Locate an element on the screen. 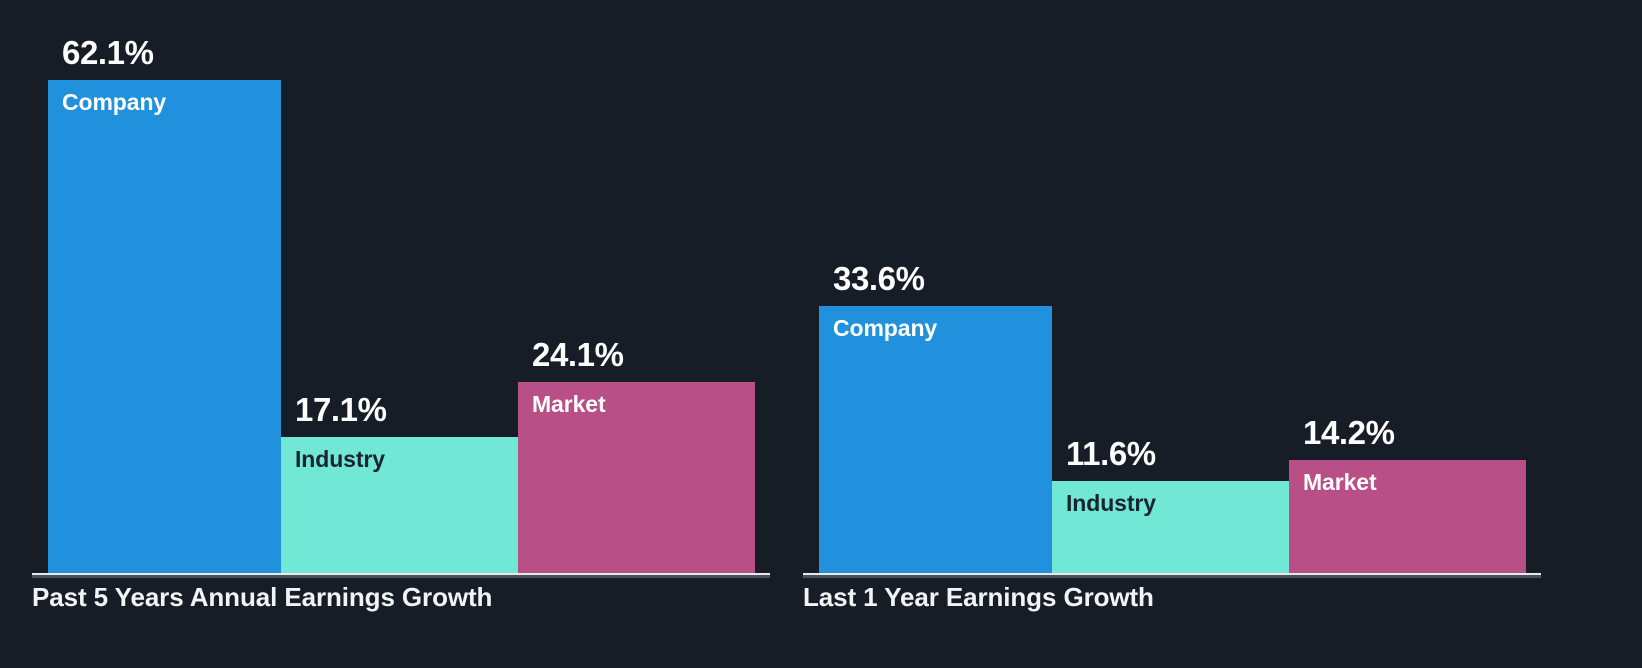  panel-title: Last 1 Year Earnings Growth is located at coordinates (978, 597).